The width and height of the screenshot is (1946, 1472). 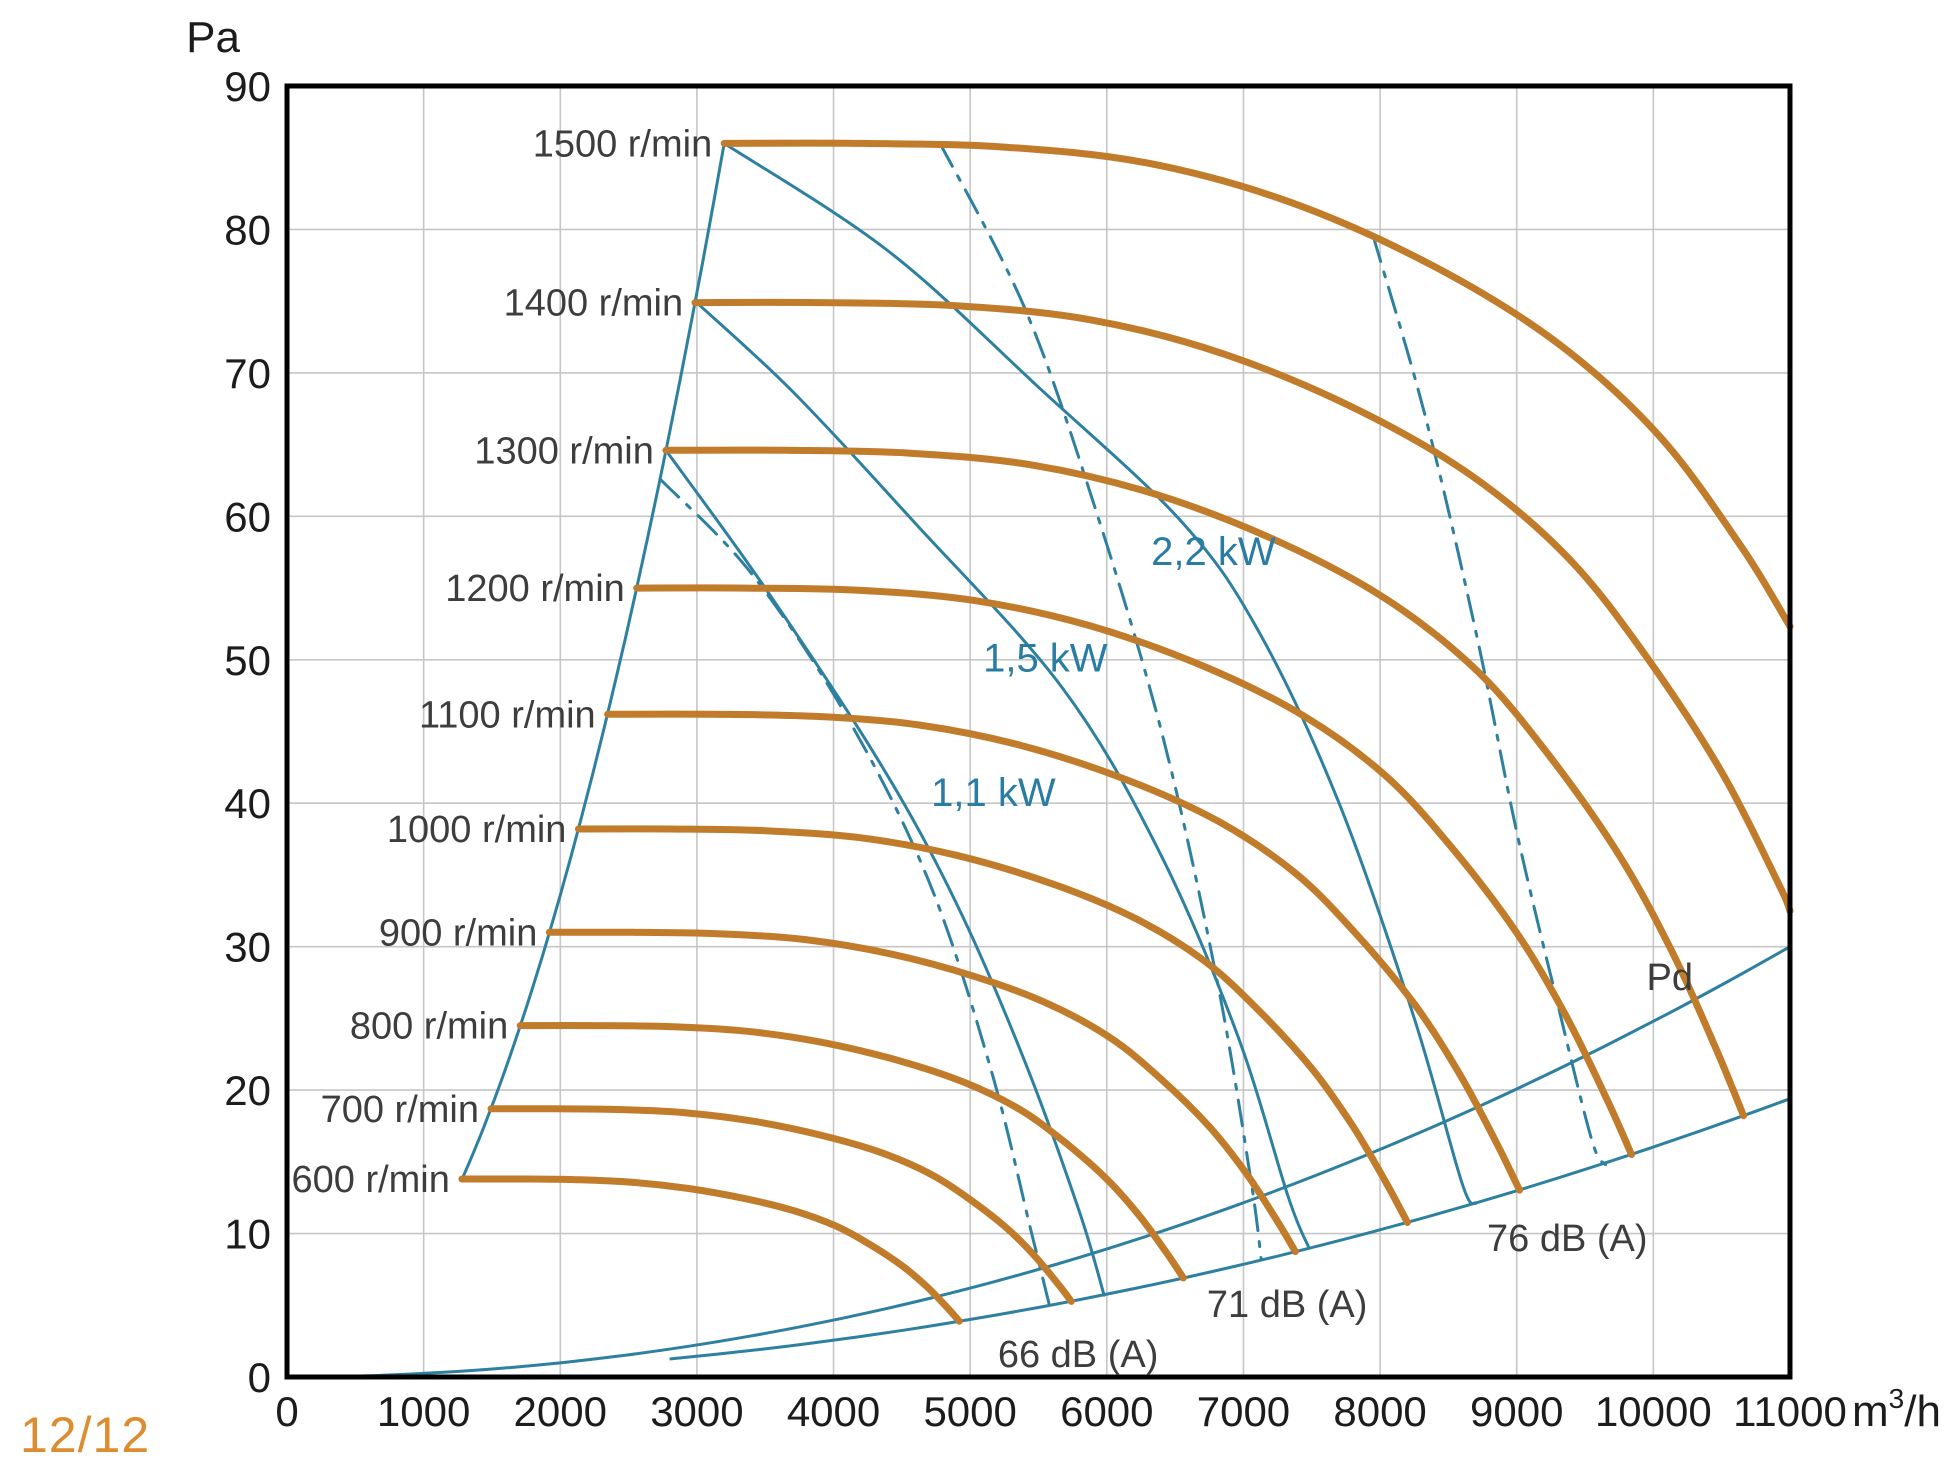 What do you see at coordinates (1653, 1411) in the screenshot?
I see `x-tick-label-10000: 10000` at bounding box center [1653, 1411].